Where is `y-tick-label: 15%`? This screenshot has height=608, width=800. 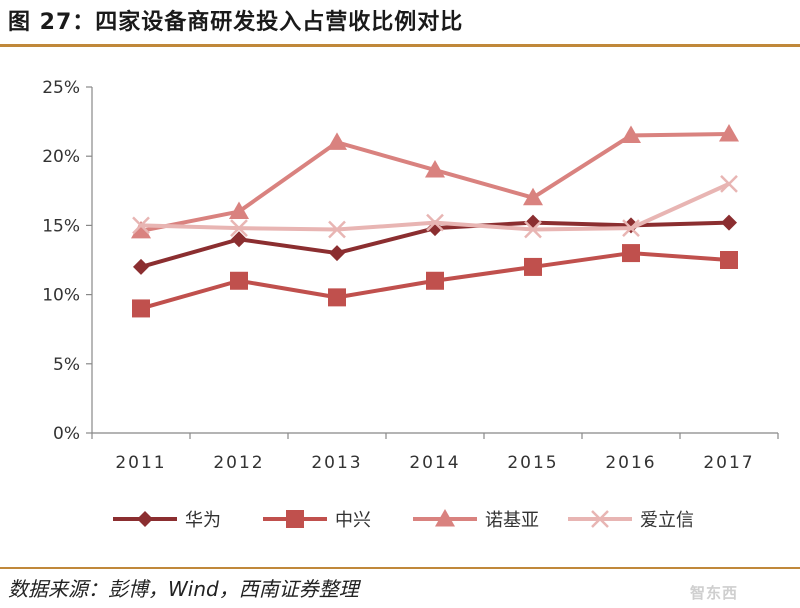
y-tick-label: 15% is located at coordinates (61, 226).